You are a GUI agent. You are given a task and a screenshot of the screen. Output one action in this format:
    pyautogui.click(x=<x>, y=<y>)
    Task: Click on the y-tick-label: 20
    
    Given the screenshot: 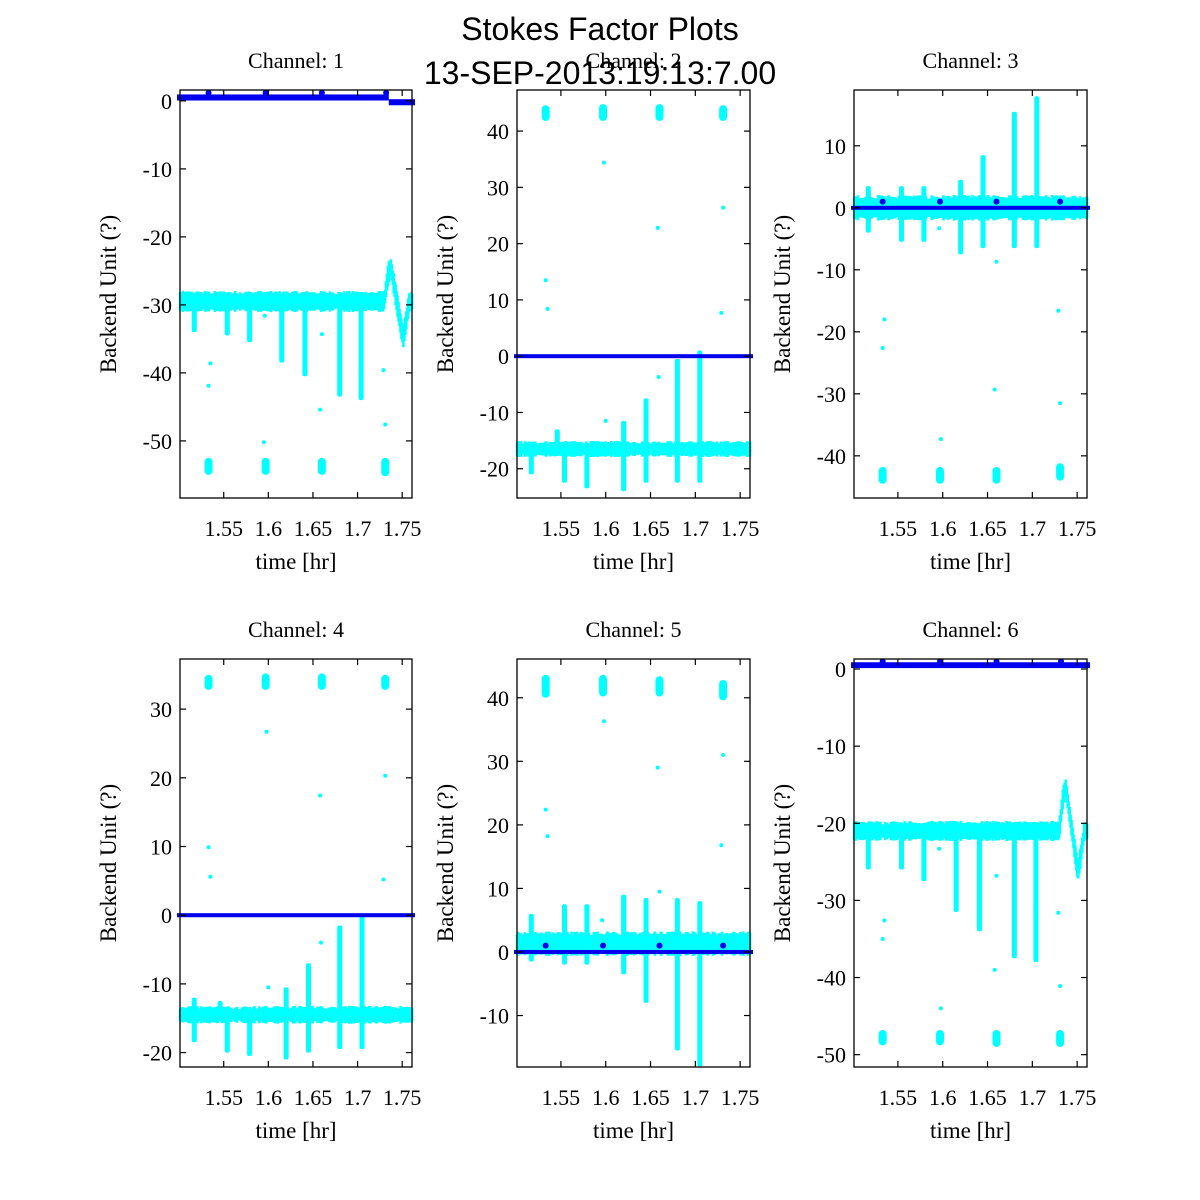 What is the action you would take?
    pyautogui.click(x=498, y=244)
    